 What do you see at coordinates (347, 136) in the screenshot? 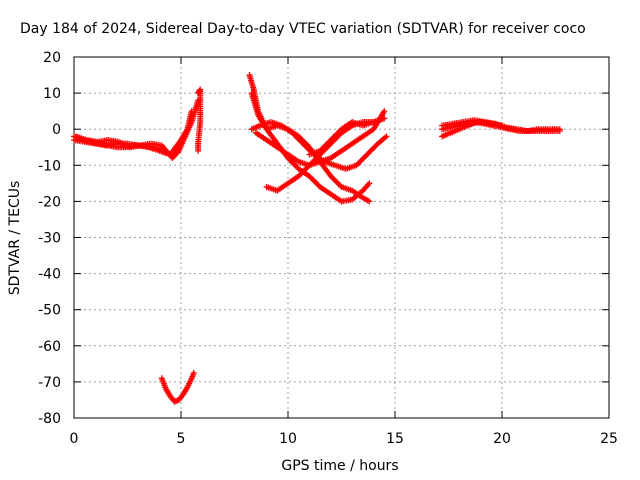
I see `series-track-j` at bounding box center [347, 136].